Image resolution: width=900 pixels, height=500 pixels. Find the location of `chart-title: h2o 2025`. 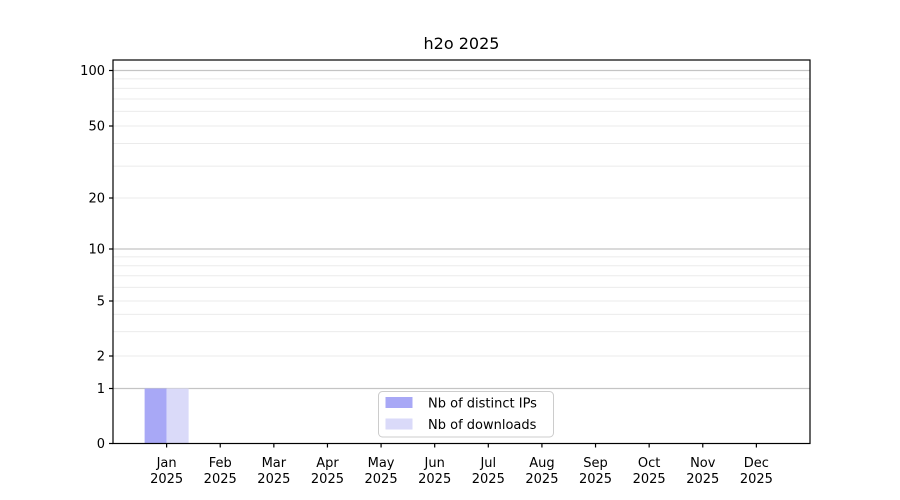

chart-title: h2o 2025 is located at coordinates (462, 43).